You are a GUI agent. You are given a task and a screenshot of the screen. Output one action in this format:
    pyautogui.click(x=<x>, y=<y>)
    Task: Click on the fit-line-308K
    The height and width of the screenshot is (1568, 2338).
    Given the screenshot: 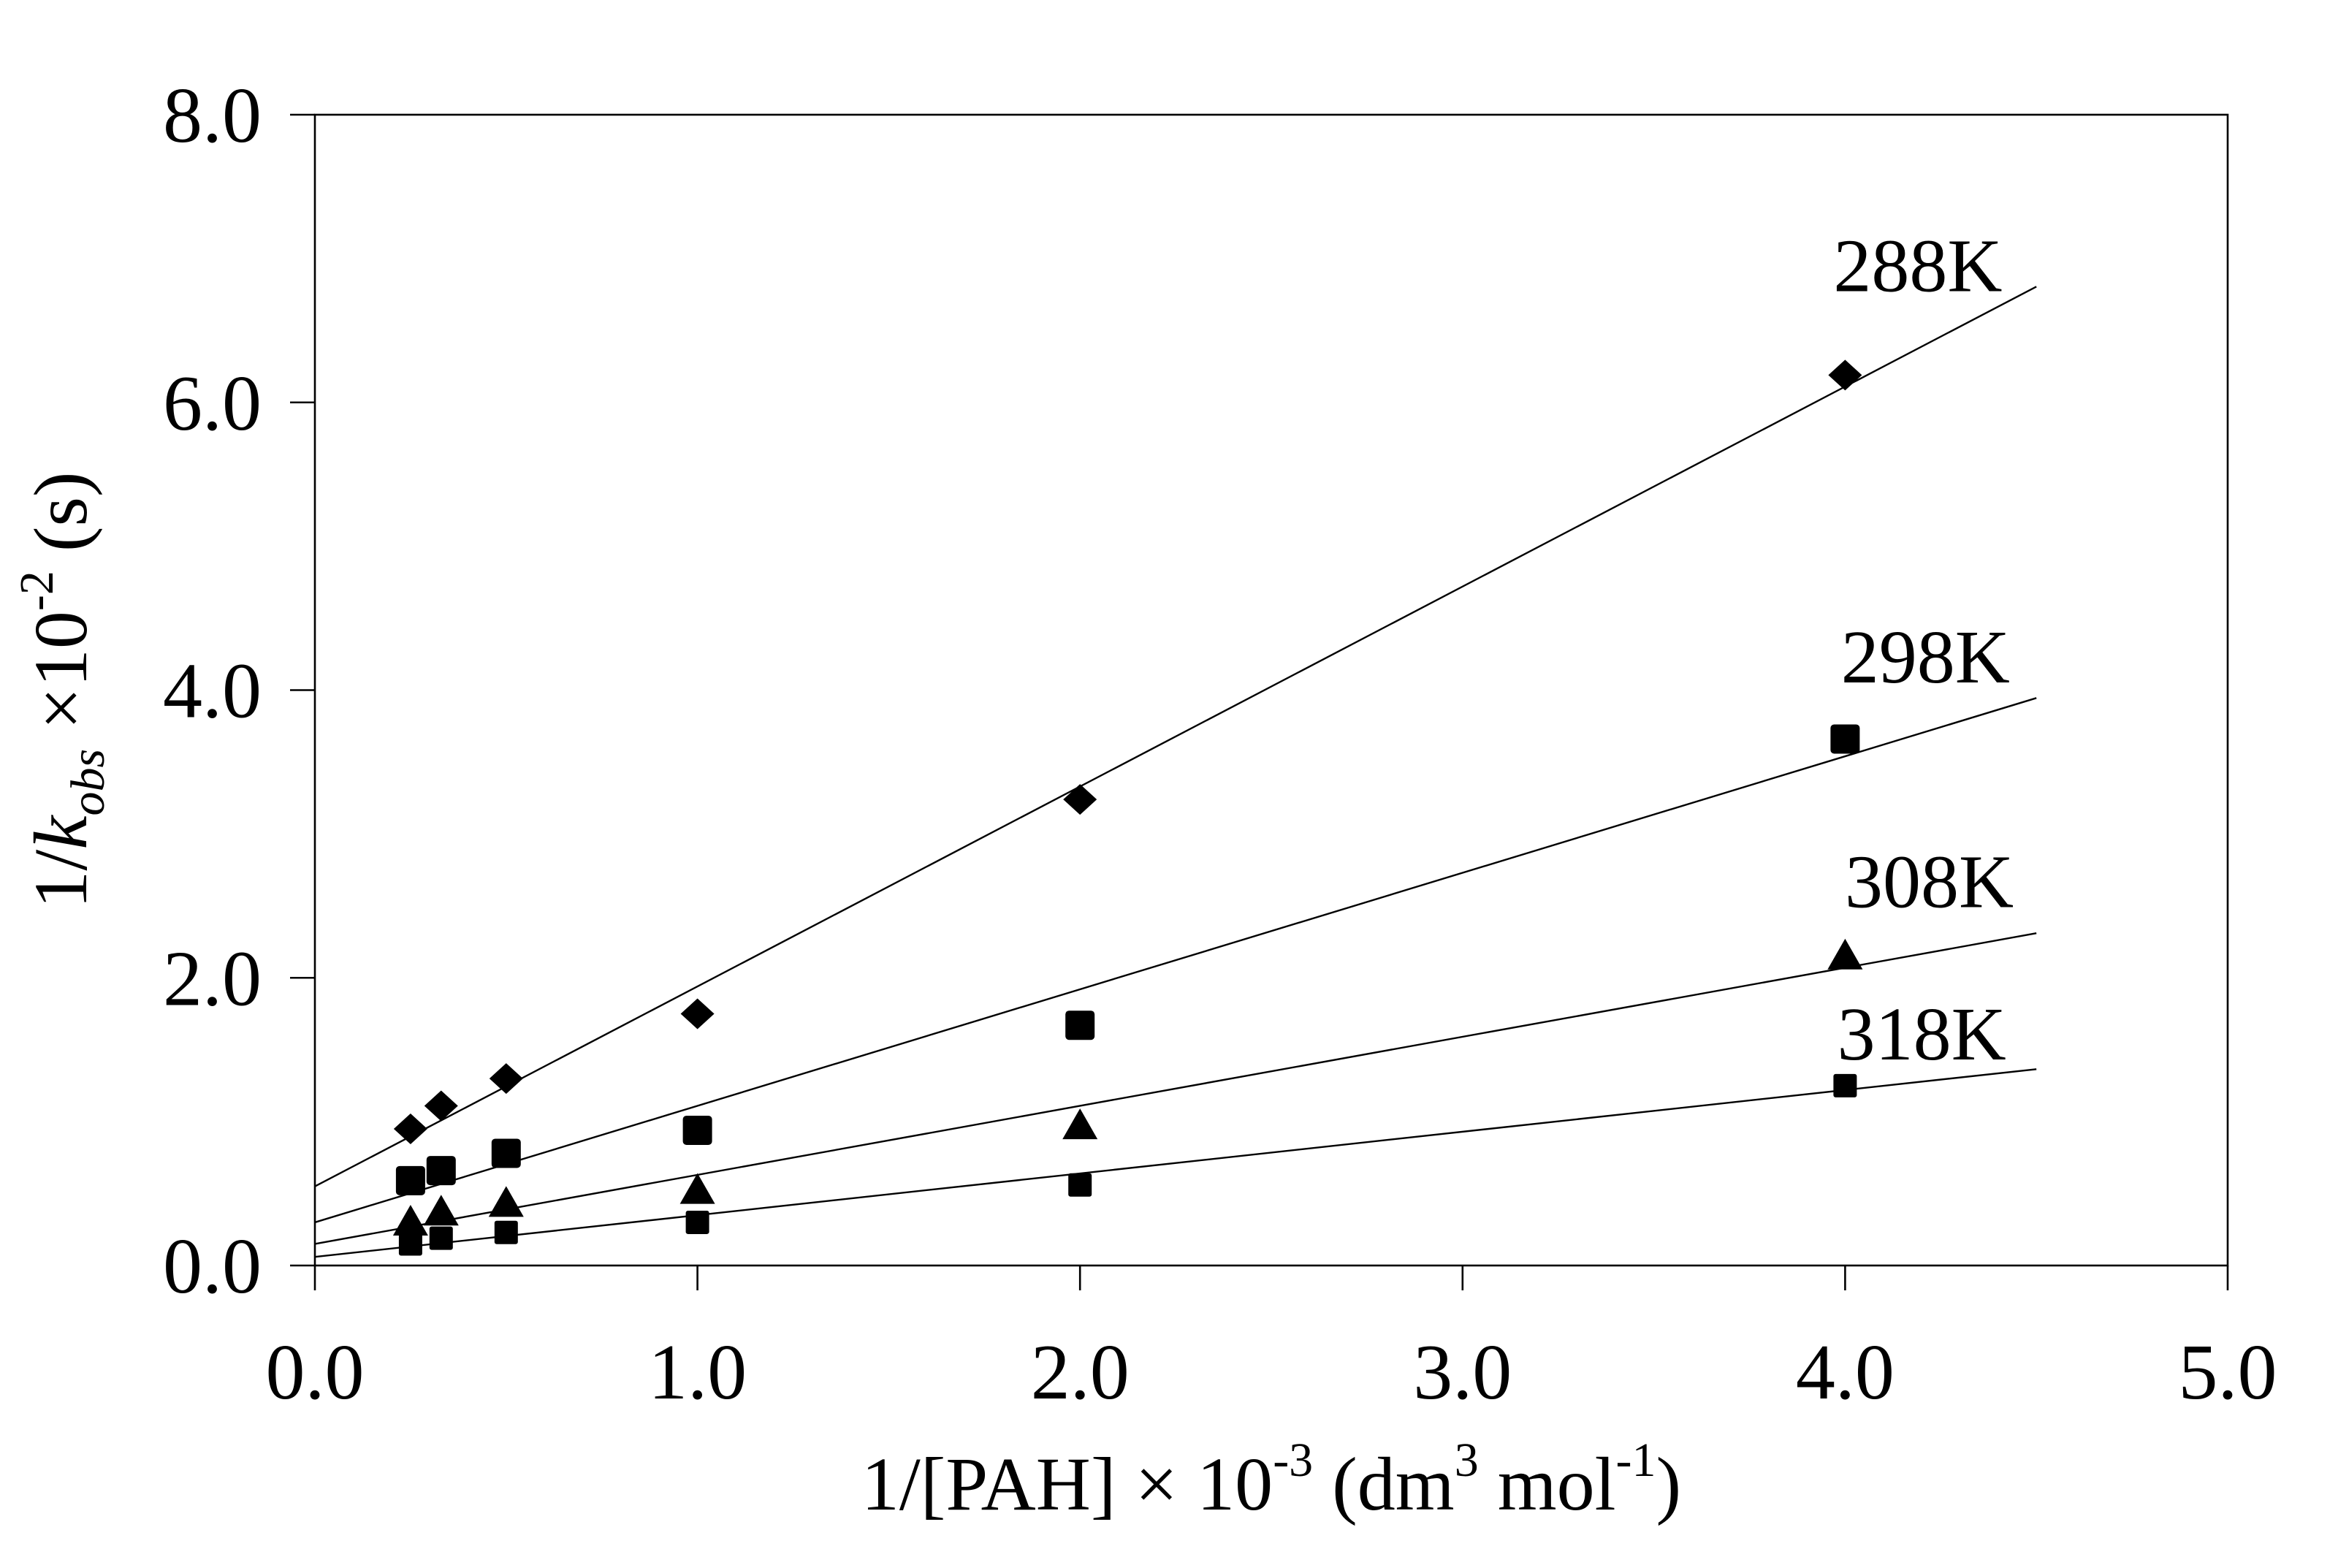 What is the action you would take?
    pyautogui.click(x=1175, y=1088)
    